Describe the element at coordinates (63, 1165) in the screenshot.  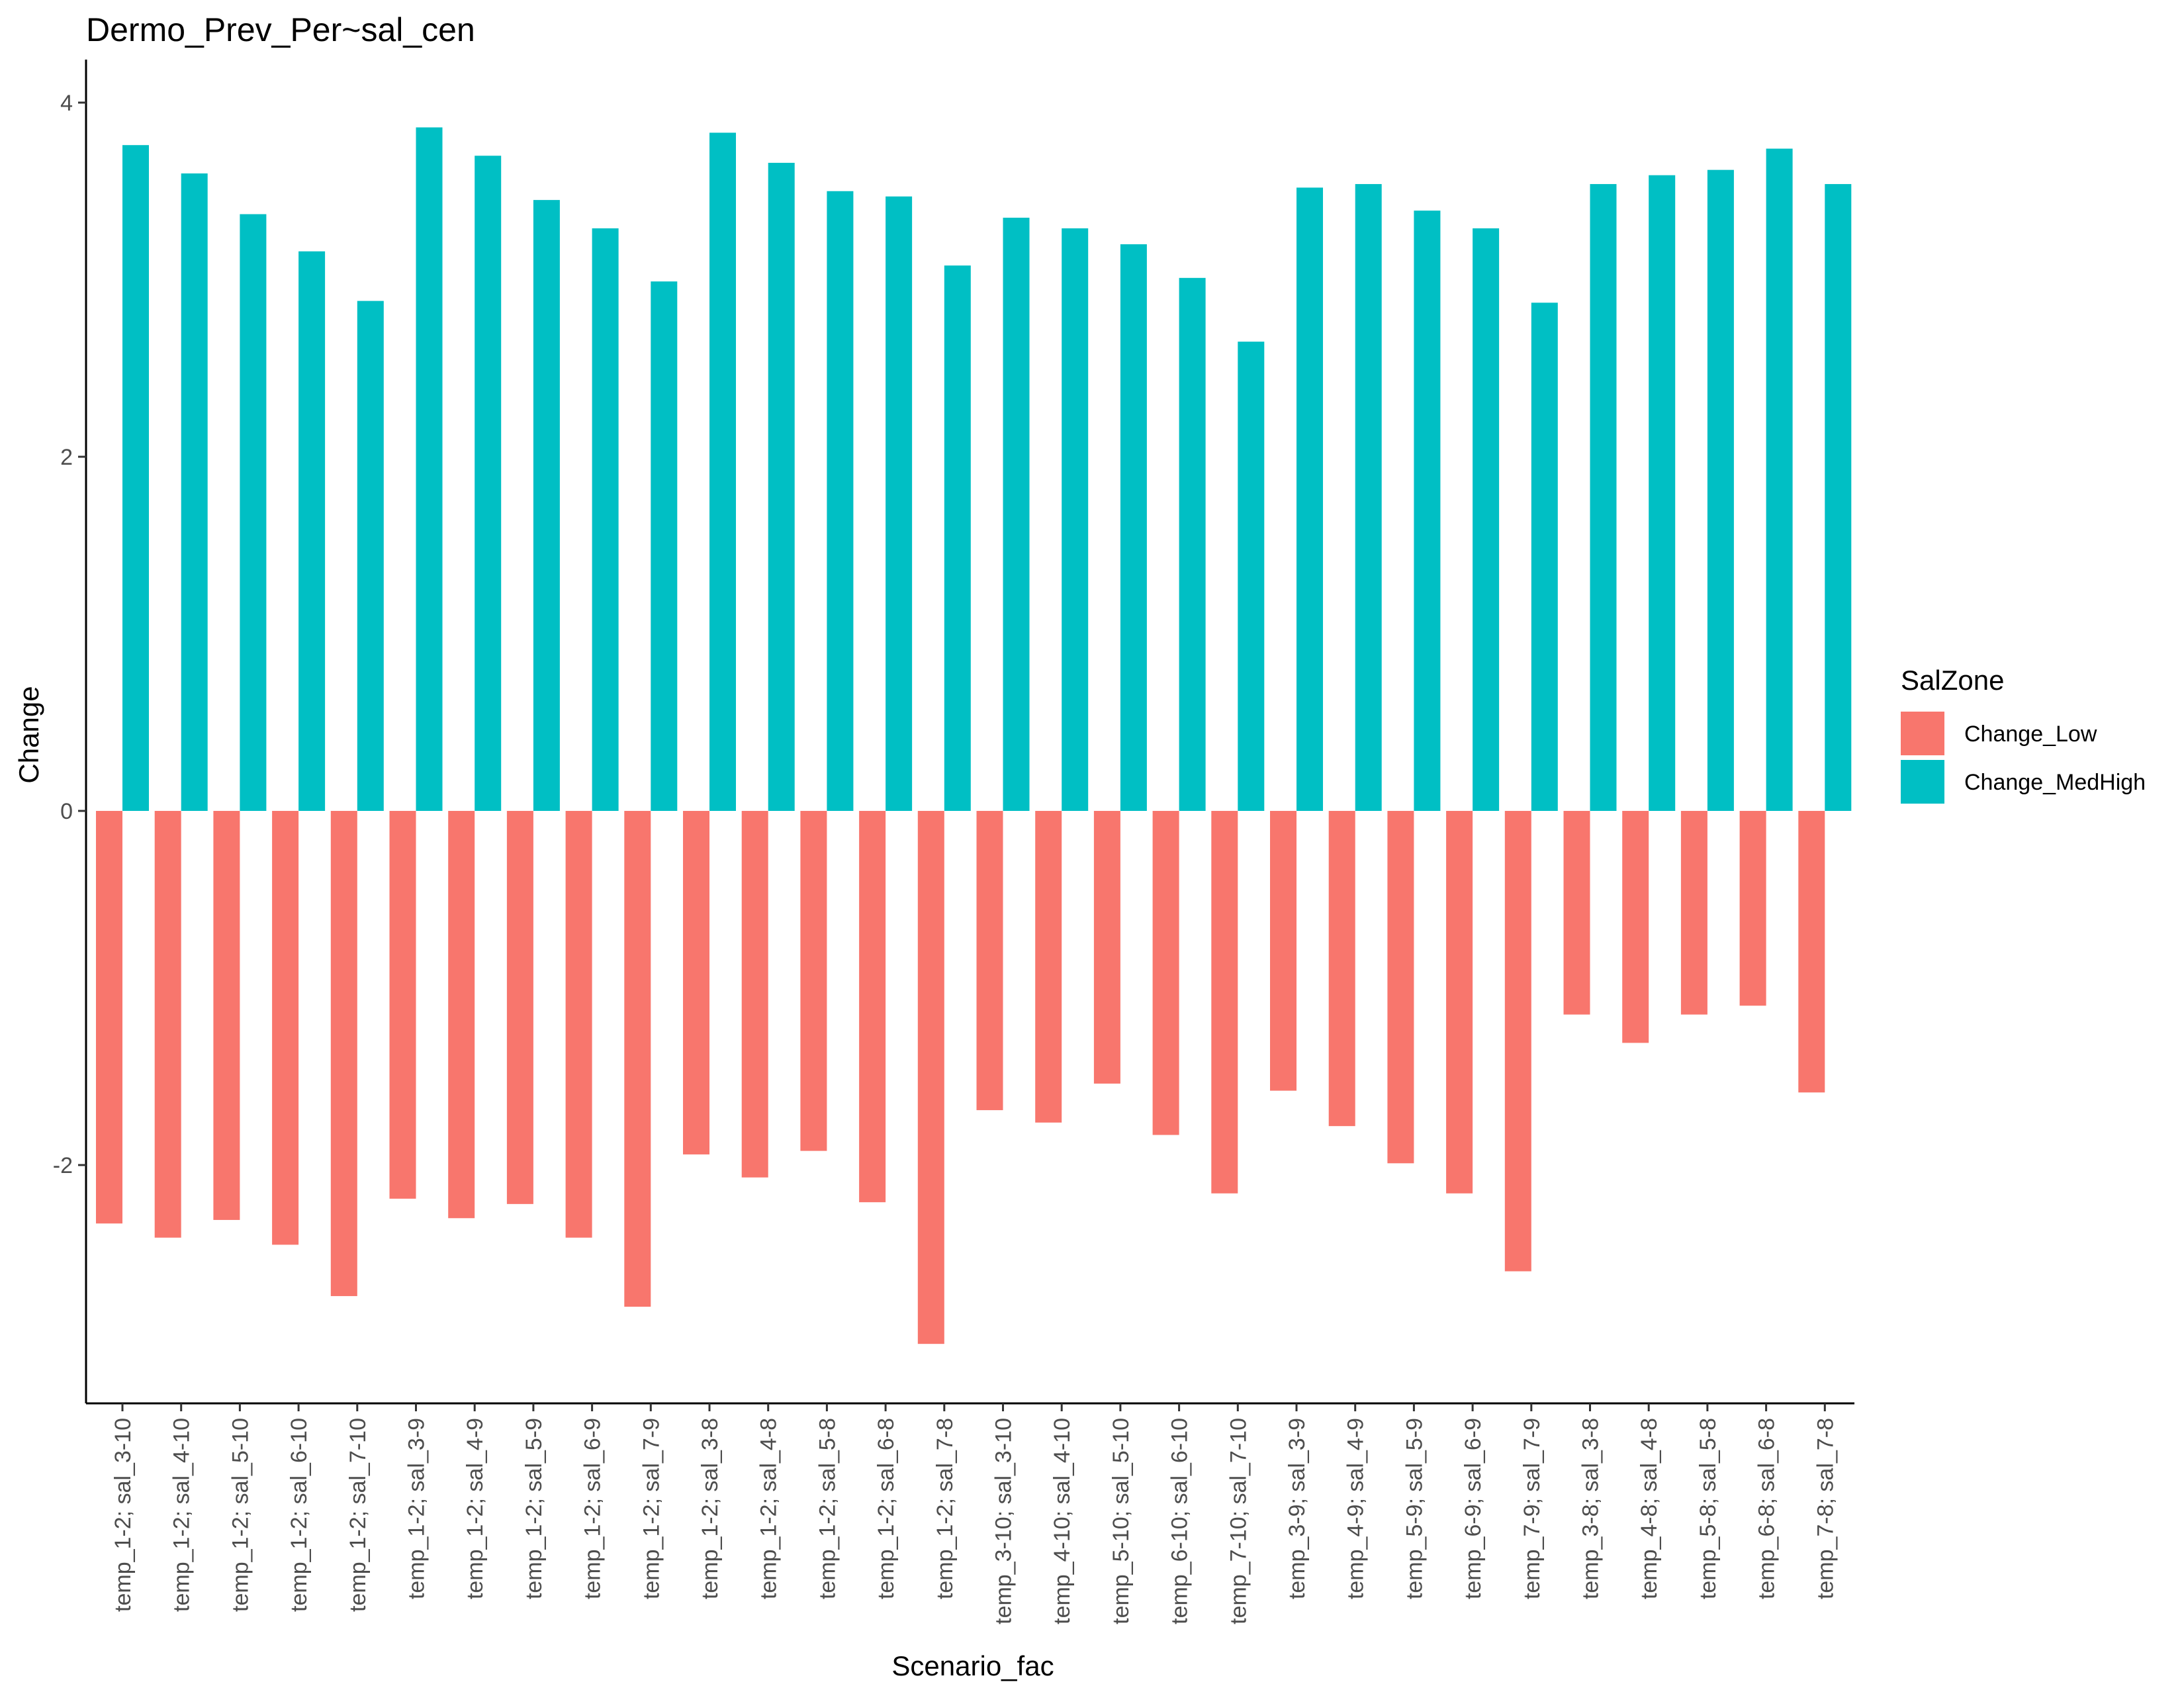
I see `y-tick-label: -2` at that location.